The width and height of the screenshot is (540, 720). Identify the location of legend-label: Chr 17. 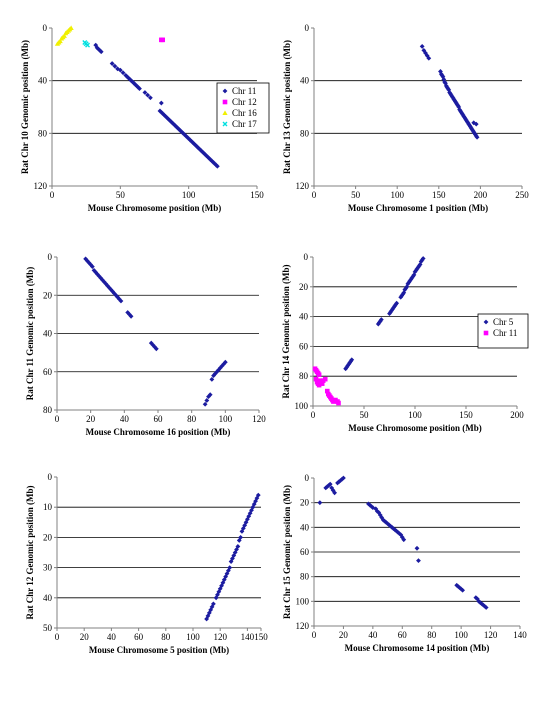
(244, 124).